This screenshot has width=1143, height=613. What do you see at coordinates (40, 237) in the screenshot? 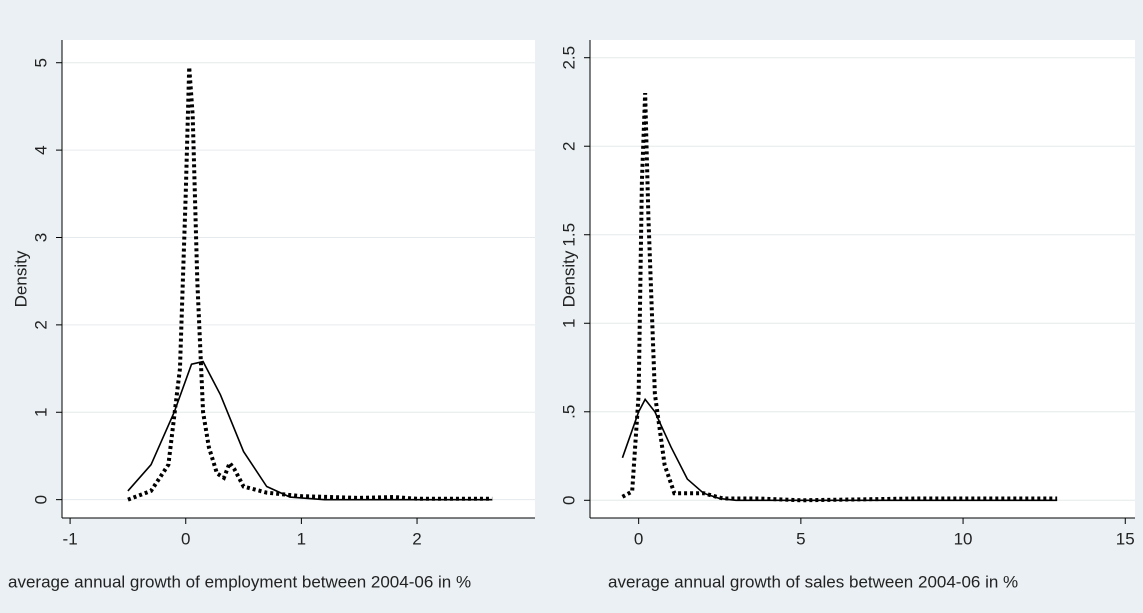
I see `y-tick-label: 3` at bounding box center [40, 237].